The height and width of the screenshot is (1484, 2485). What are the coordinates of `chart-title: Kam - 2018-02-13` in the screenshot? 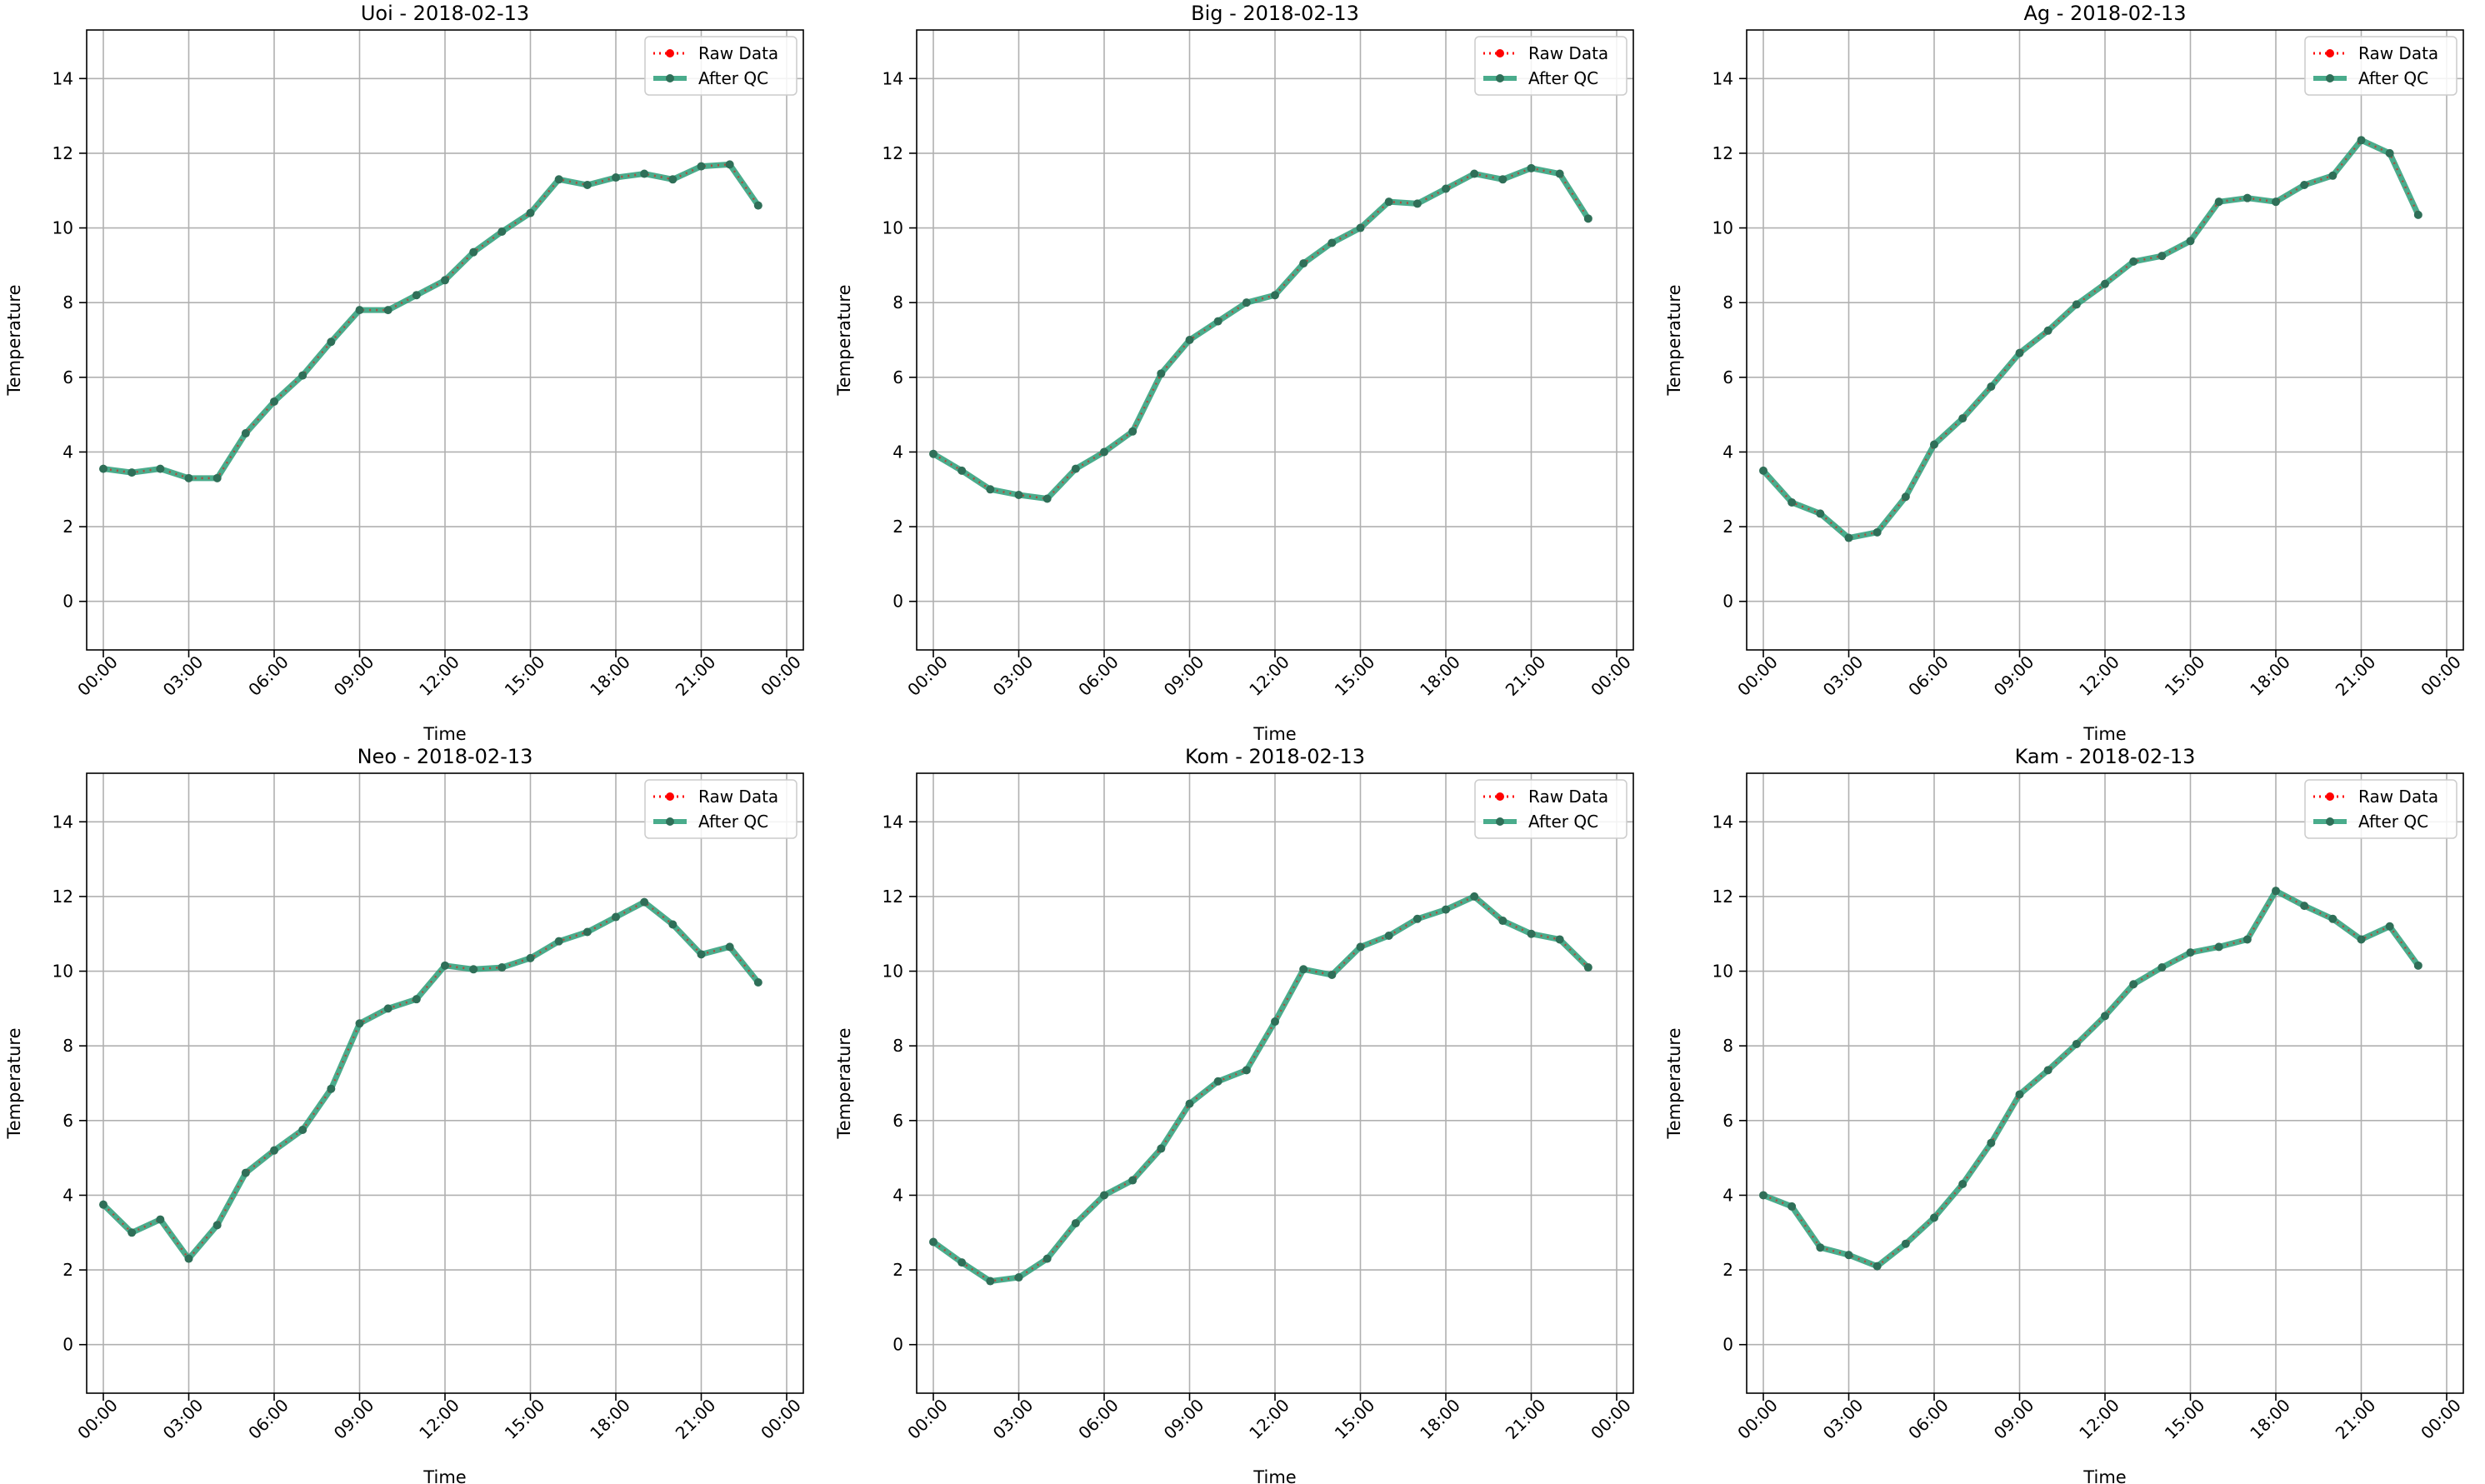 It's located at (2105, 756).